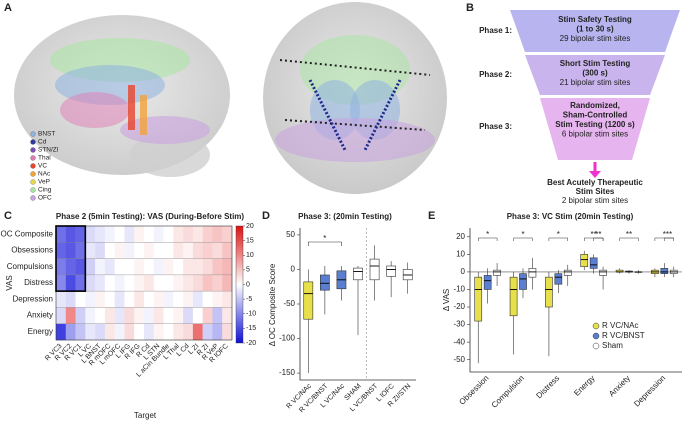 This screenshot has width=685, height=422. What do you see at coordinates (251, 343) in the screenshot?
I see `colorbar-label: -20` at bounding box center [251, 343].